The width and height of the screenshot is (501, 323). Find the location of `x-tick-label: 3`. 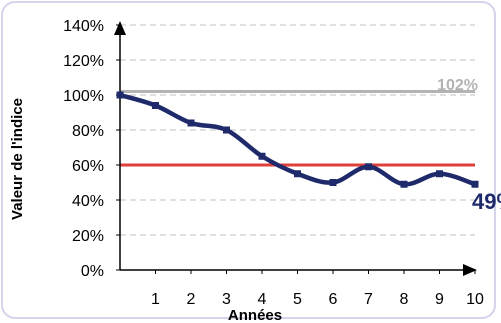

x-tick-label: 3 is located at coordinates (226, 299).